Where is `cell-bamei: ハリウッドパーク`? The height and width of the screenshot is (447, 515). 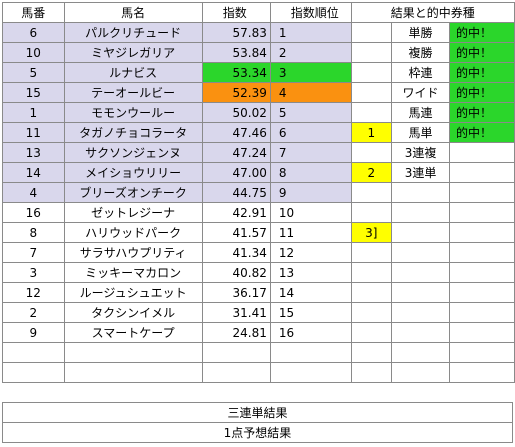 cell-bamei: ハリウッドパーク is located at coordinates (133, 232).